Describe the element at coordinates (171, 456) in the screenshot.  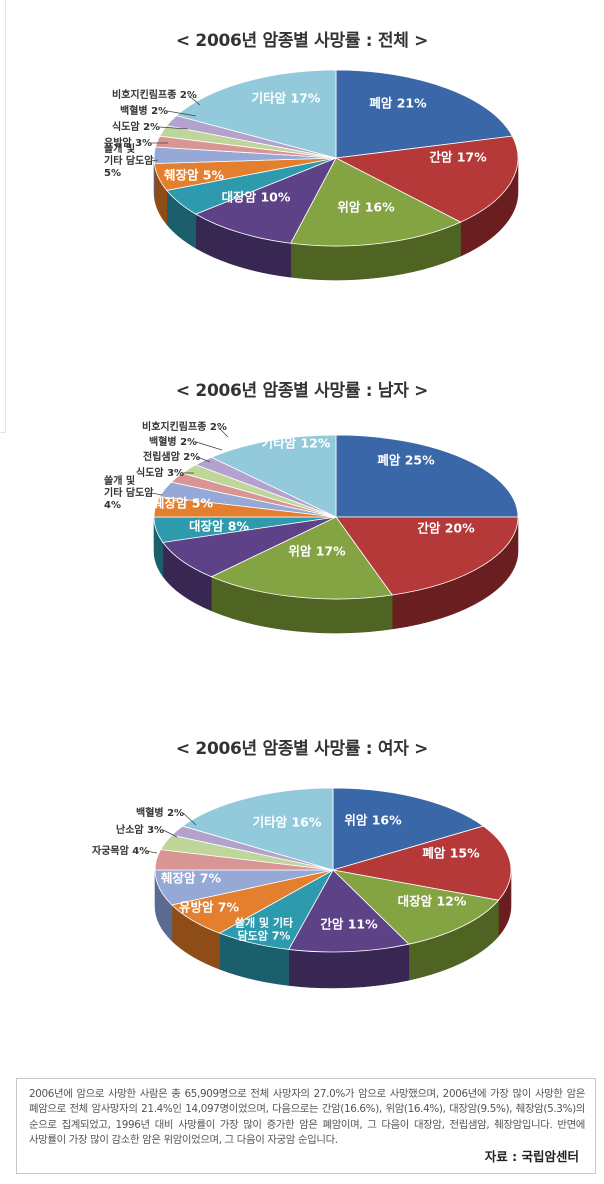
I see `slice-label-outside: 전립샘암 2%` at that location.